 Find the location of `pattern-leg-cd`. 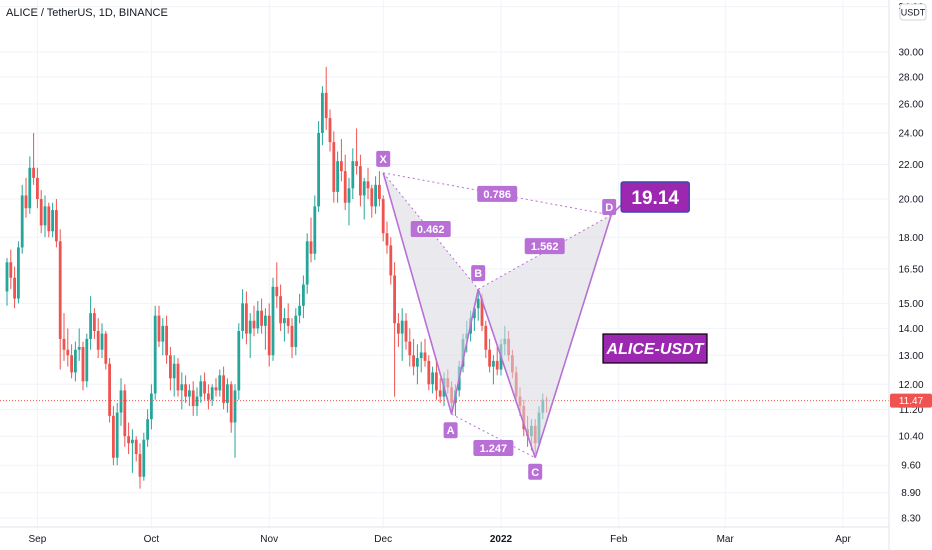

pattern-leg-cd is located at coordinates (573, 336).